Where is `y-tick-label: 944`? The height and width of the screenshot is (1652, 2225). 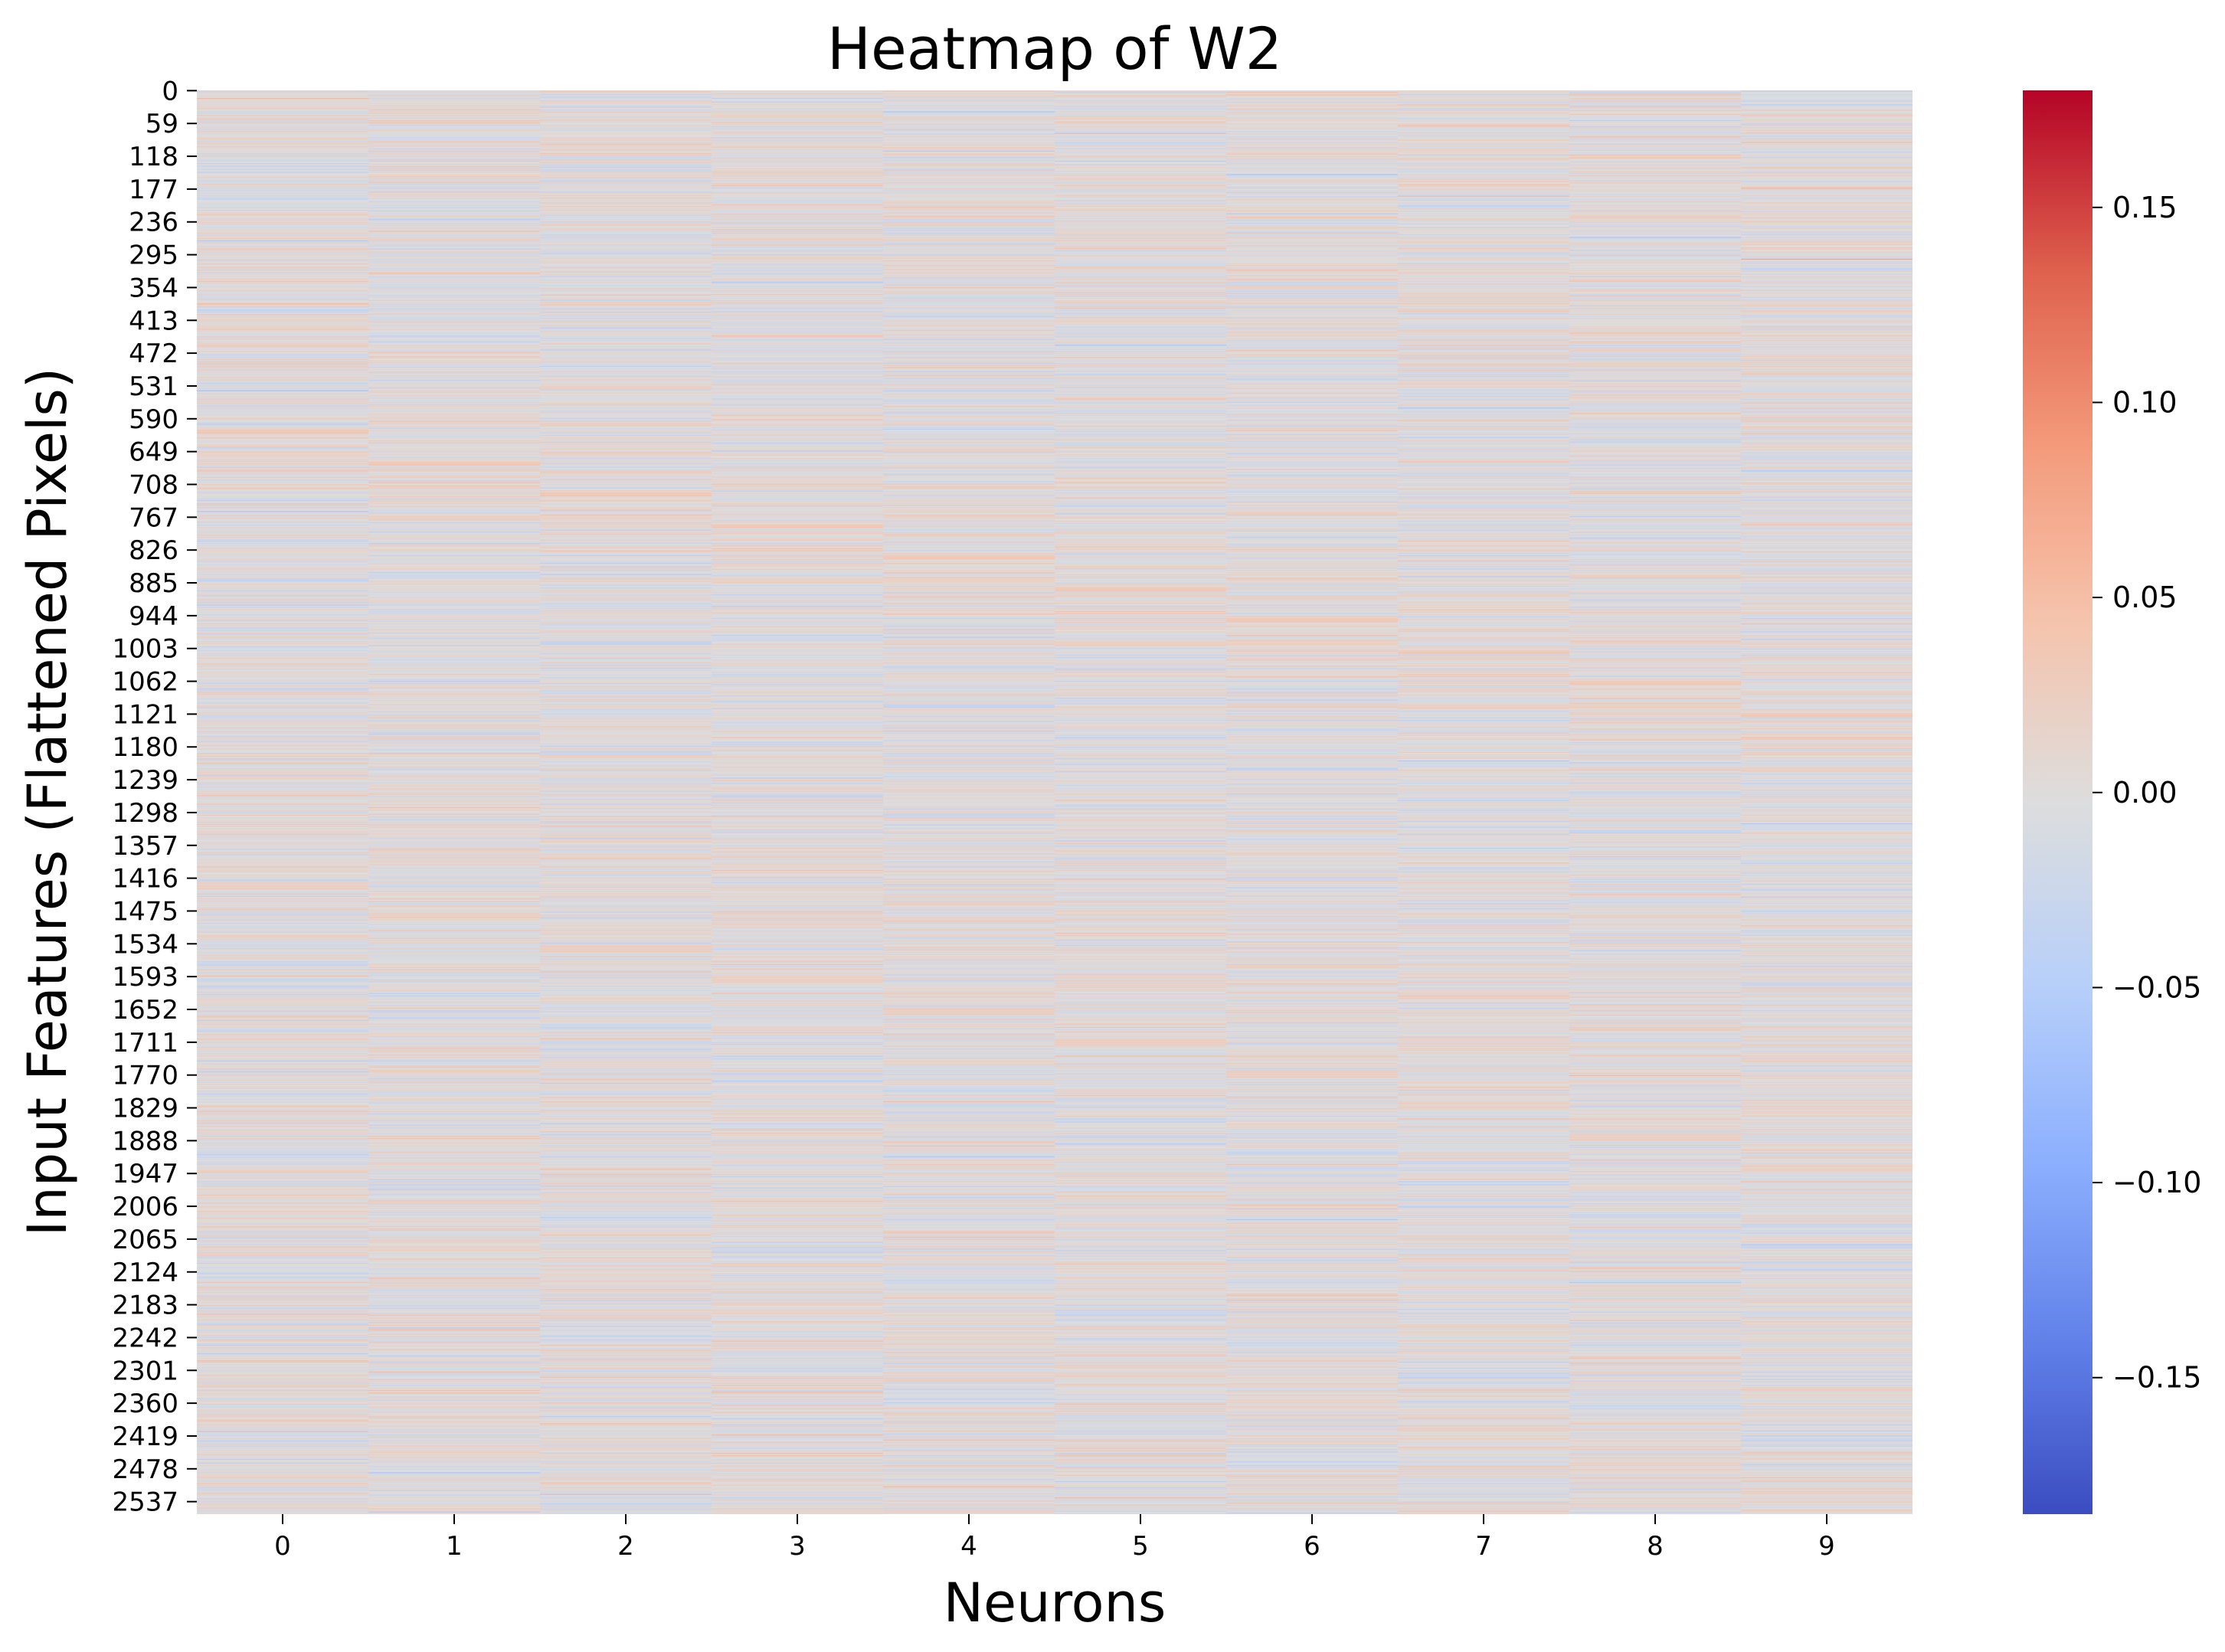 y-tick-label: 944 is located at coordinates (153, 616).